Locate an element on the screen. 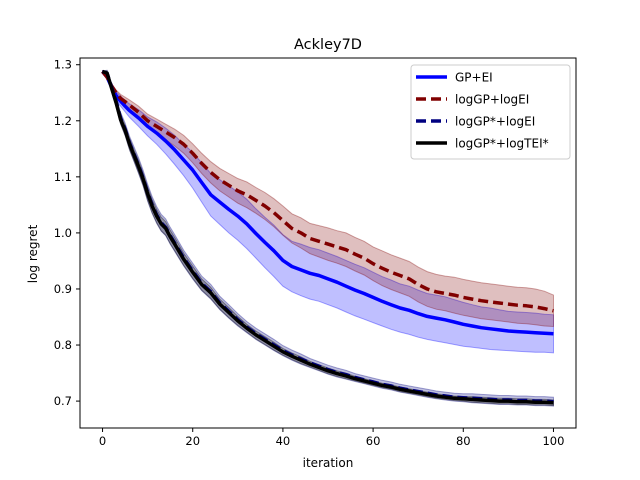 Image resolution: width=640 pixels, height=480 pixels. legend-label-loggp-logei: logGP+logEI is located at coordinates (492, 100).